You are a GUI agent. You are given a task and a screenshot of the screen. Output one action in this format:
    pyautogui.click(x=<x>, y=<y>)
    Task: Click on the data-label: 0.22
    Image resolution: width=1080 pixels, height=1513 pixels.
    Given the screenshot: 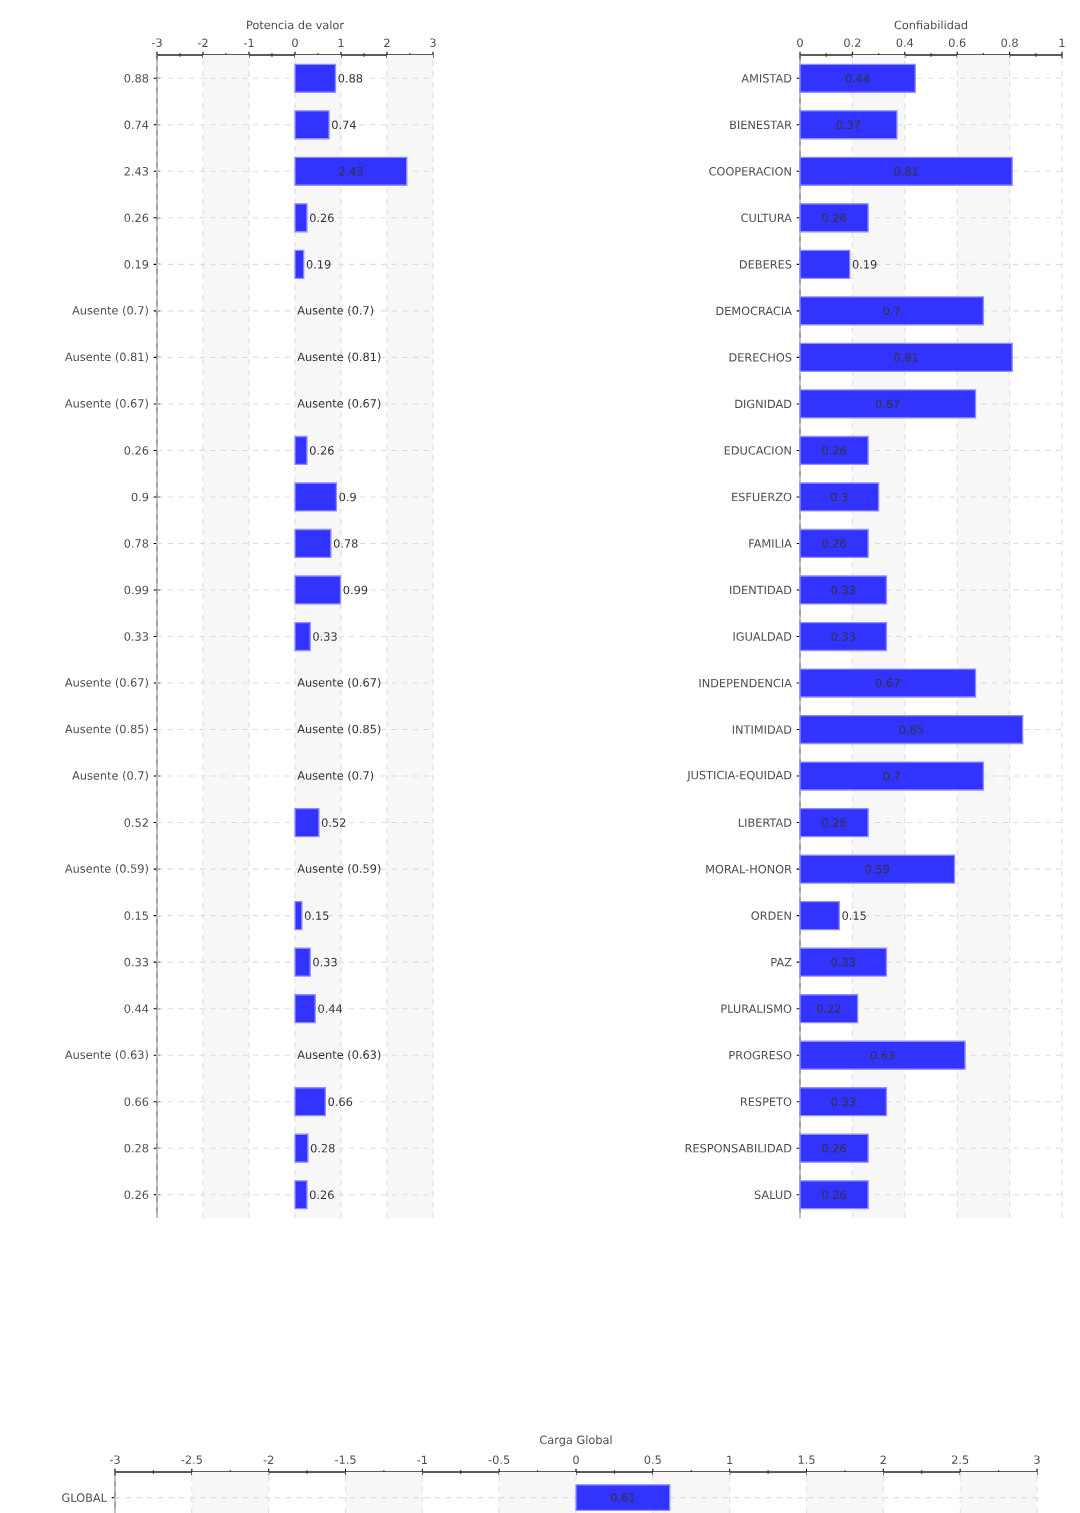 What is the action you would take?
    pyautogui.click(x=828, y=1008)
    